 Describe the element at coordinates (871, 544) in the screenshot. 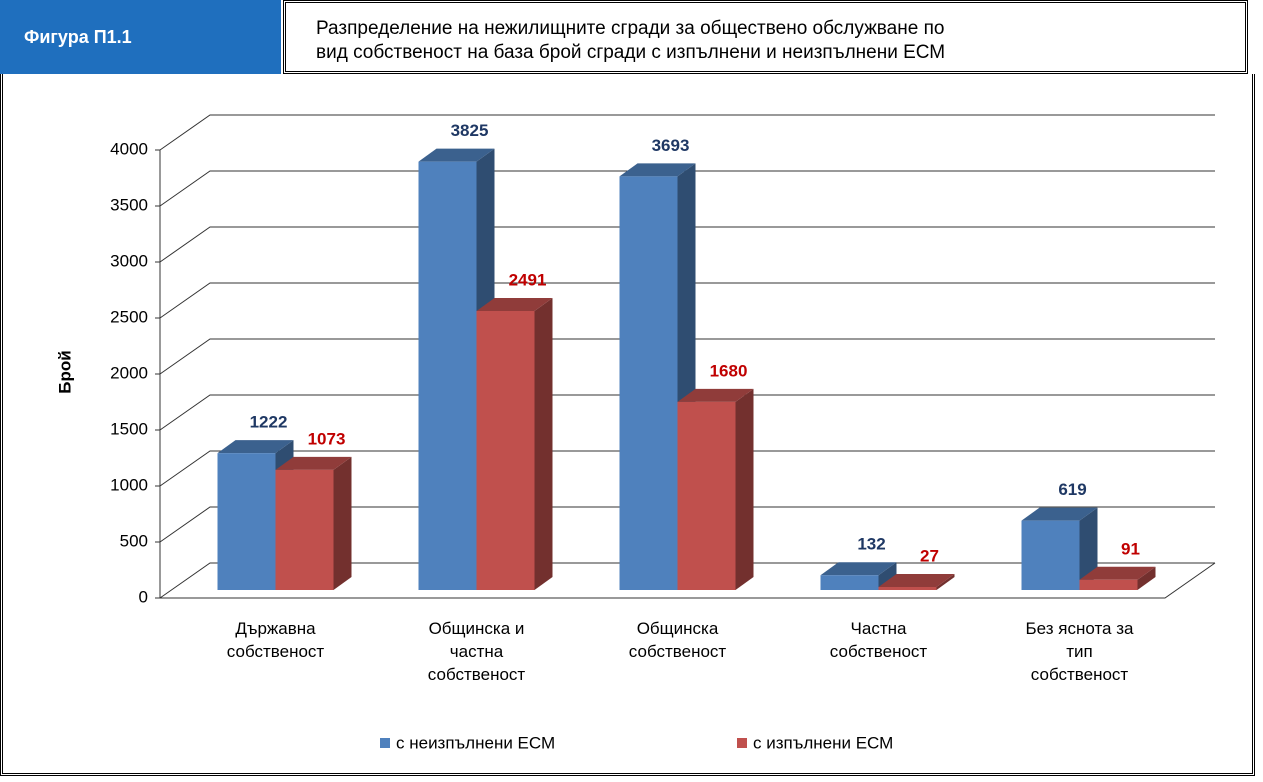

I see `data-label: 132` at that location.